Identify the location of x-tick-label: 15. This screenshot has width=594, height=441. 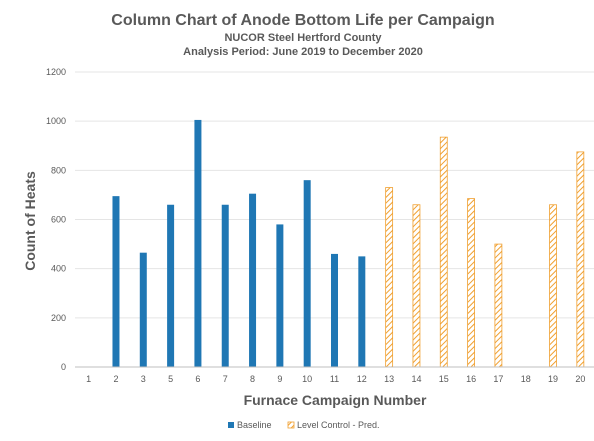
(444, 379).